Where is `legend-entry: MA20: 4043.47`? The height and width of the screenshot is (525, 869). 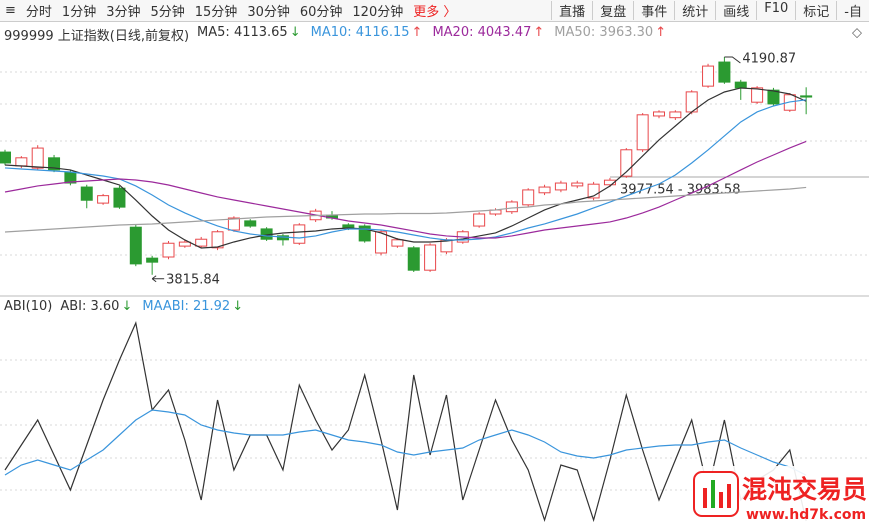 legend-entry: MA20: 4043.47 is located at coordinates (482, 32).